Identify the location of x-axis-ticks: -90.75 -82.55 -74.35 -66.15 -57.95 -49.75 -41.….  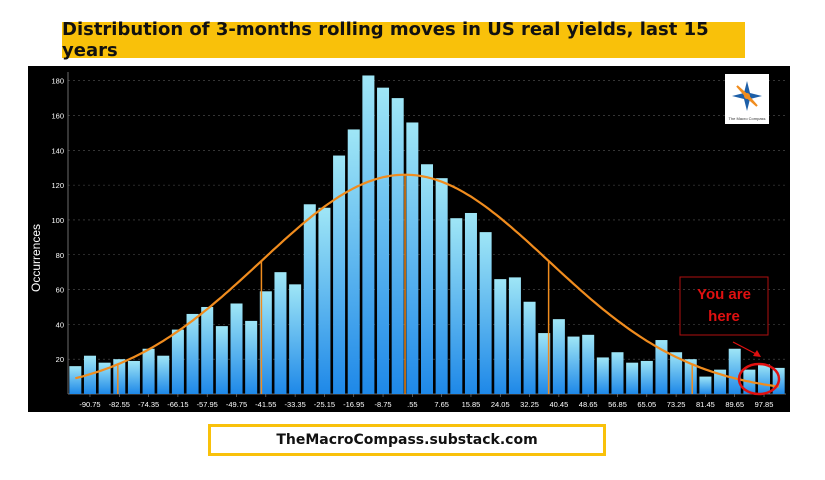
(426, 401).